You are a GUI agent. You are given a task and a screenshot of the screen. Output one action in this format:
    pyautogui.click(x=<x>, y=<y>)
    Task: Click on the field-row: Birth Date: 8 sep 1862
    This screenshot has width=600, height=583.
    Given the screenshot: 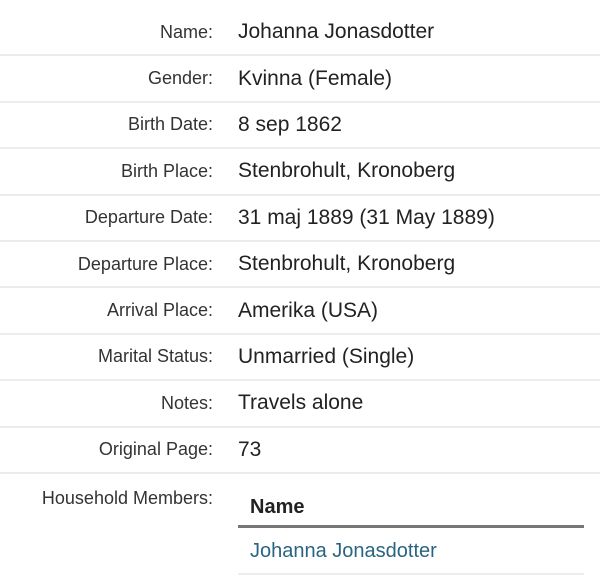 What is the action you would take?
    pyautogui.click(x=300, y=126)
    